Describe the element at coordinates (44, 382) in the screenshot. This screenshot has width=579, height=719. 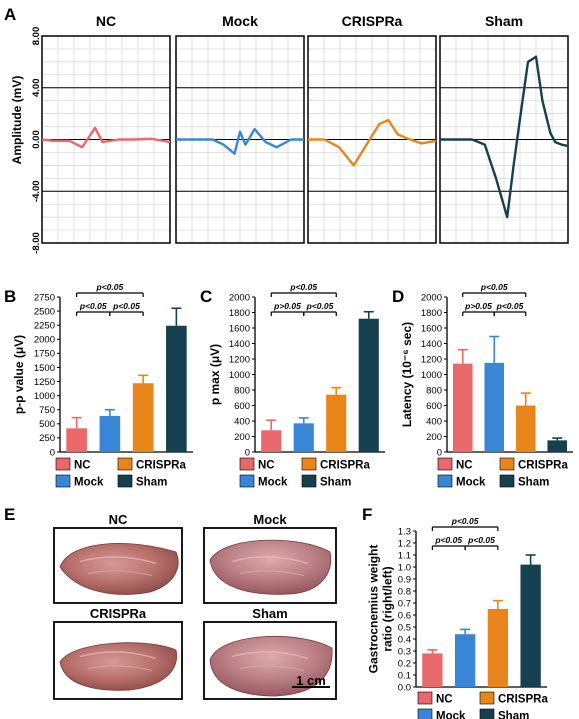
I see `y-tick-label: 1250` at that location.